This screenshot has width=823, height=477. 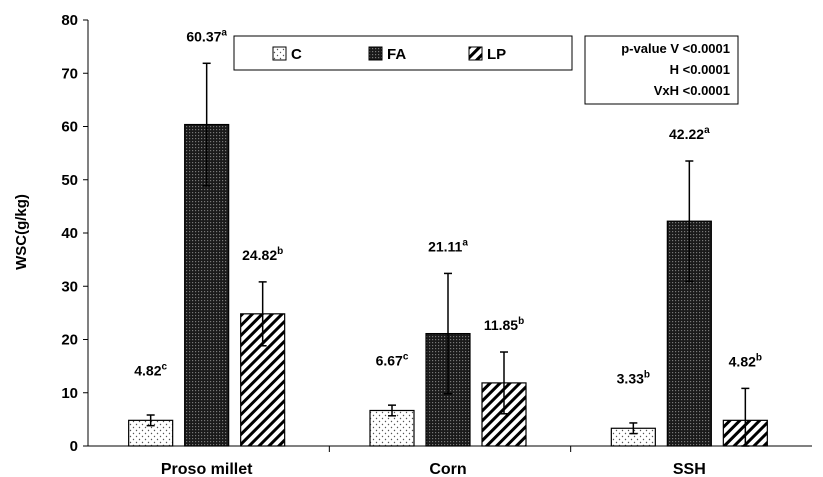 I want to click on data-label: 6.67c, so click(x=392, y=359).